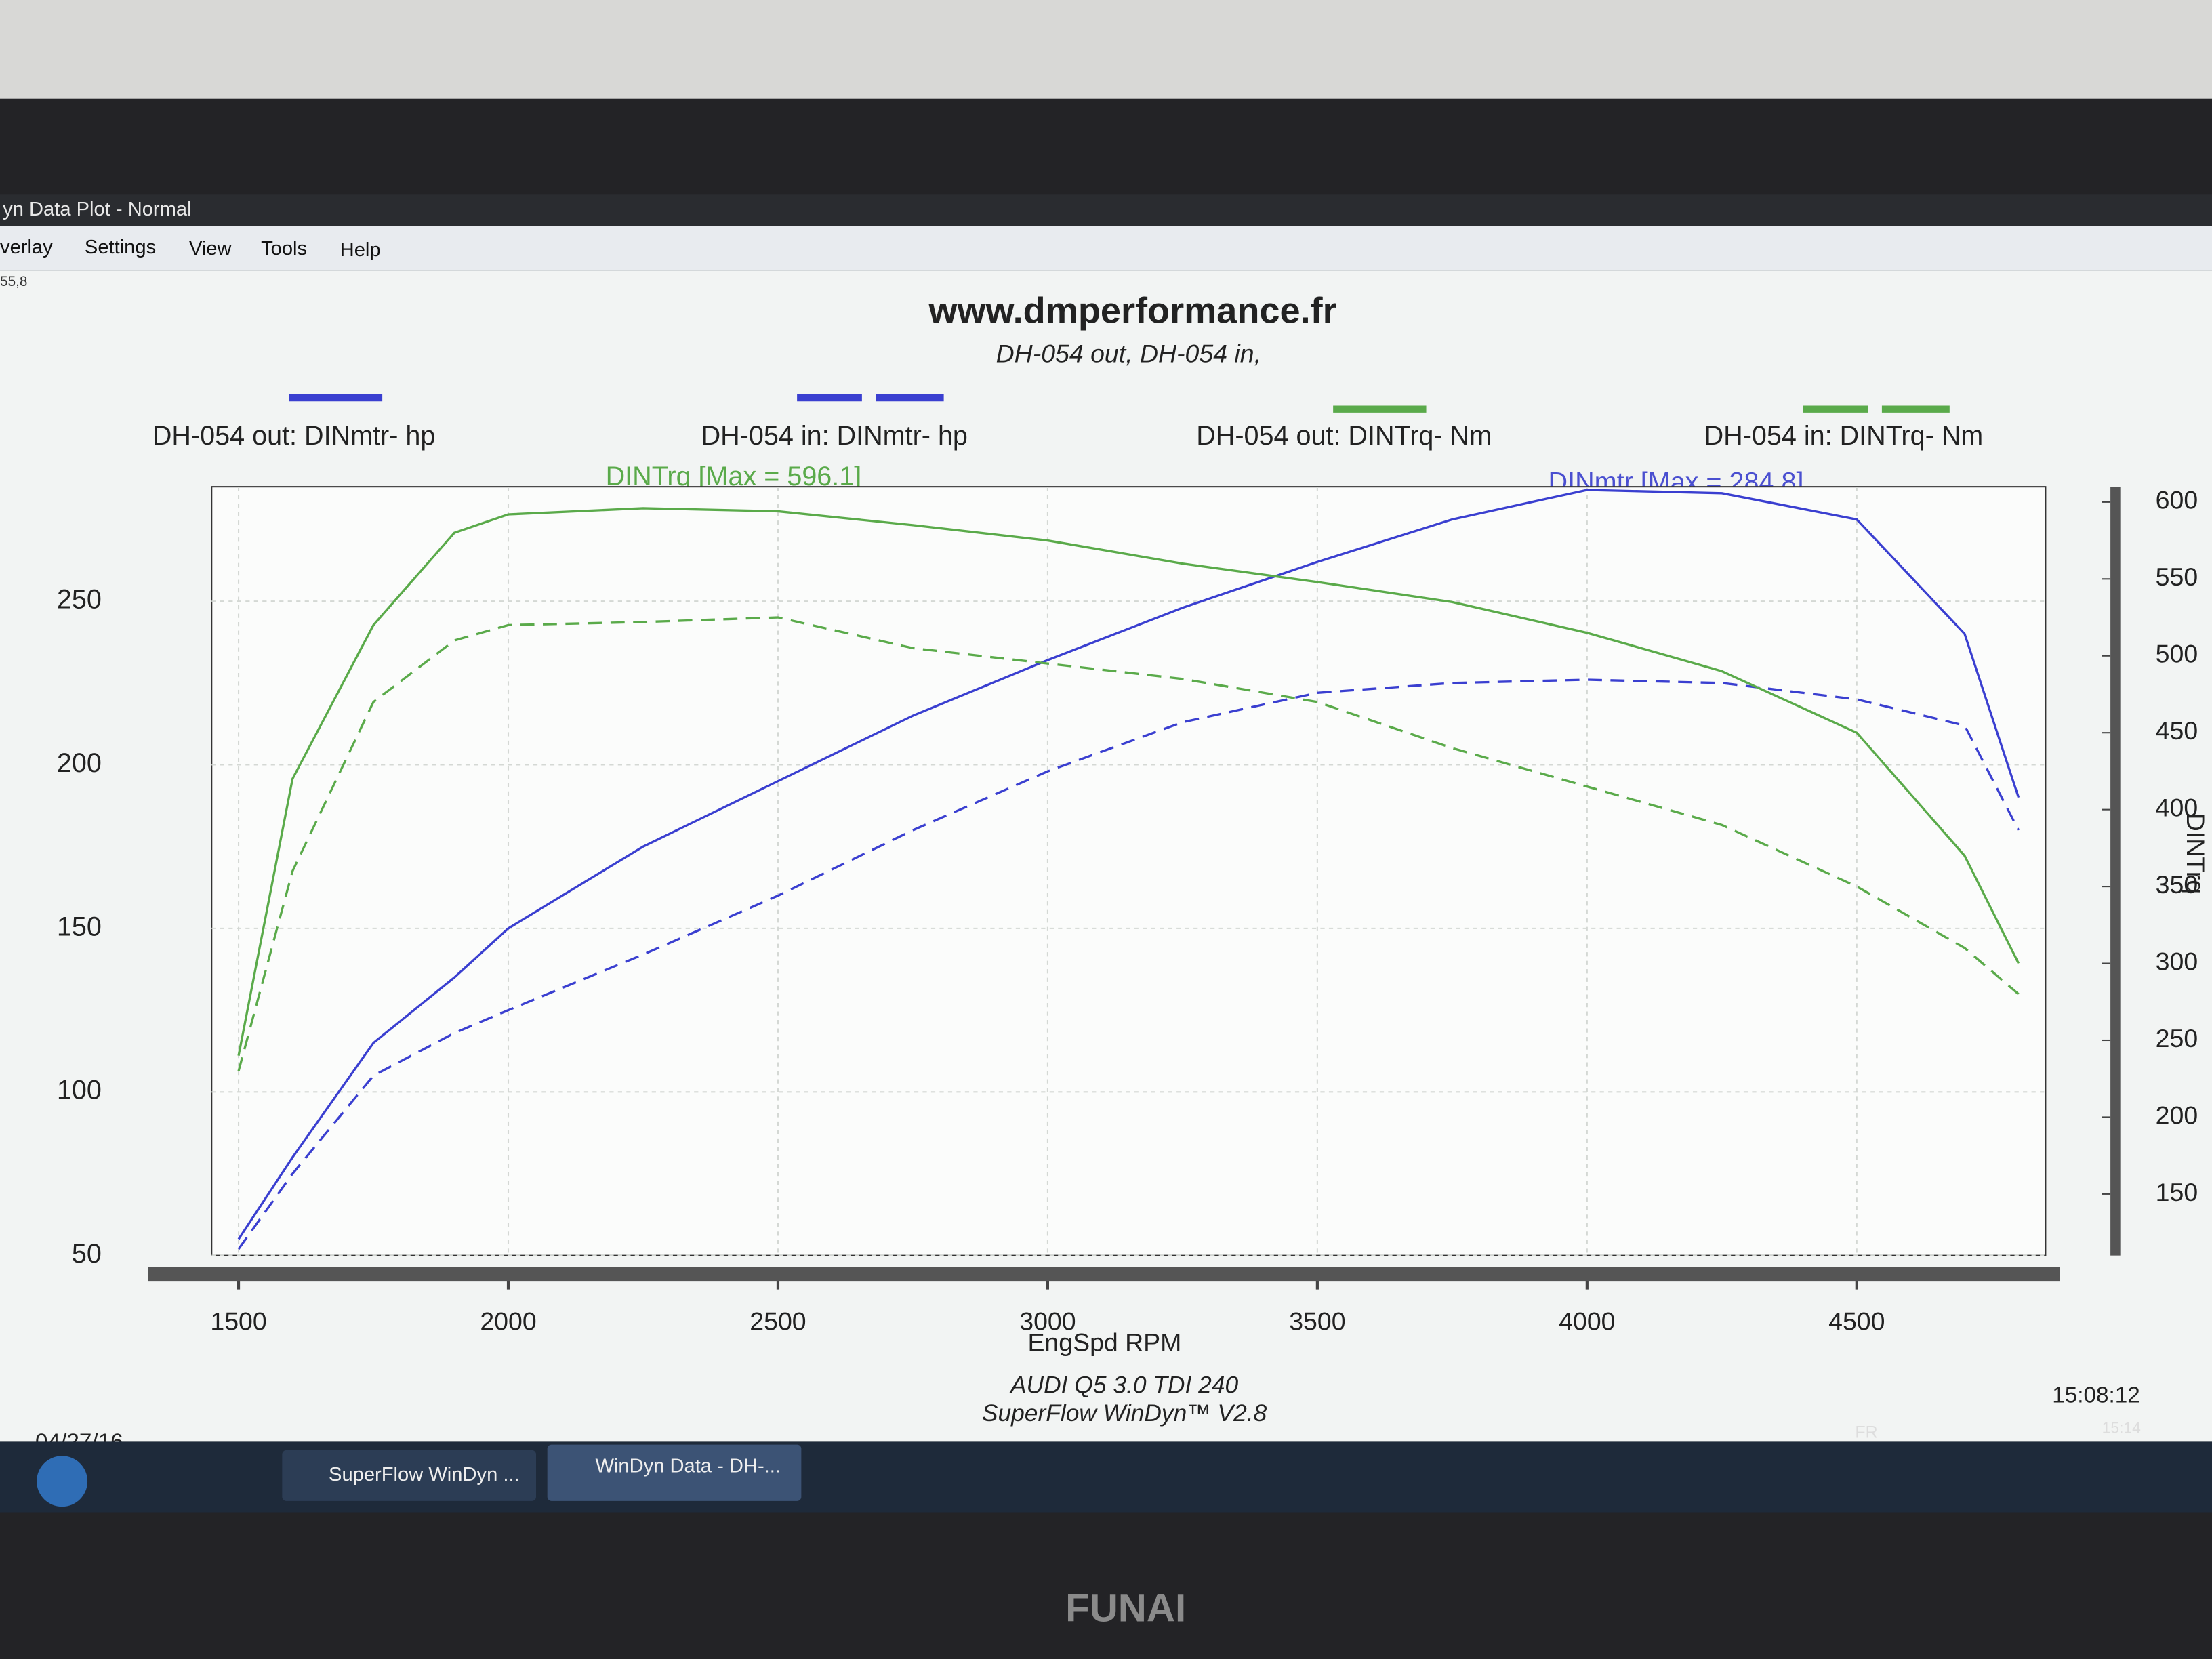 This screenshot has height=1659, width=2212. I want to click on y2-axis-label: DINTrq, so click(2196, 853).